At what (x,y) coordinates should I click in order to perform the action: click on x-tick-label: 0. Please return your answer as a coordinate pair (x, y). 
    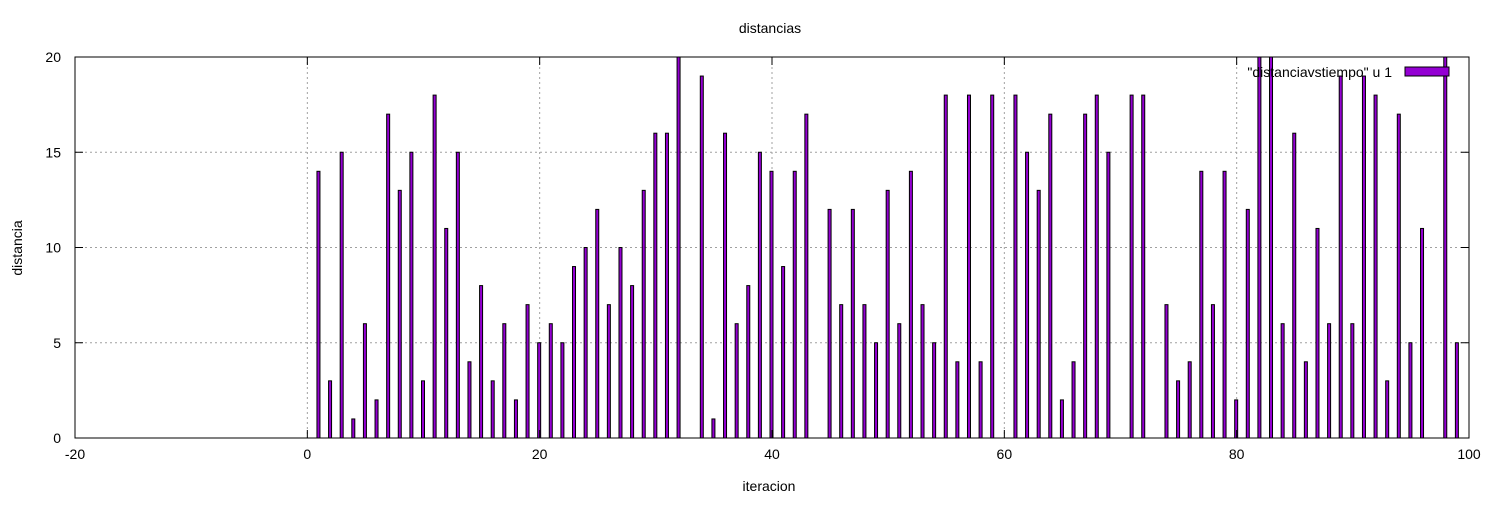
    Looking at the image, I should click on (307, 454).